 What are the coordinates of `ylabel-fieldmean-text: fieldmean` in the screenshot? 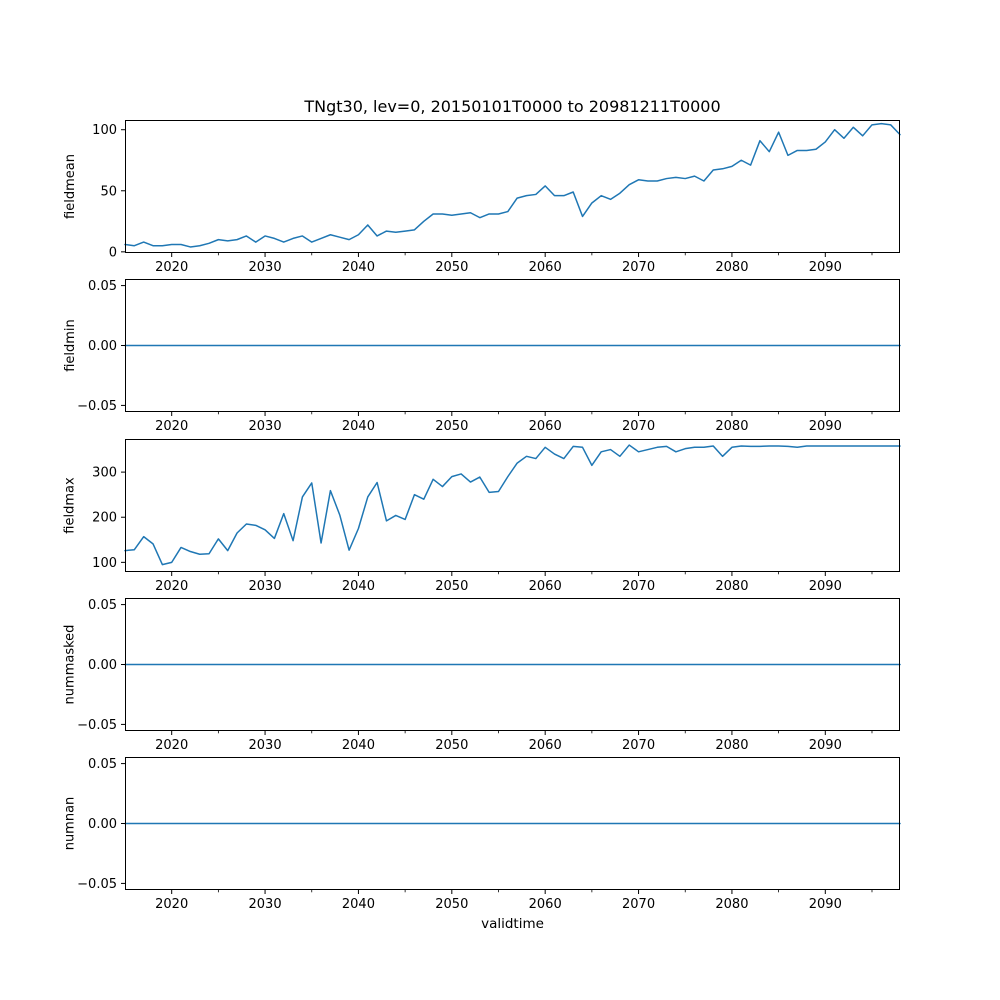 It's located at (70, 186).